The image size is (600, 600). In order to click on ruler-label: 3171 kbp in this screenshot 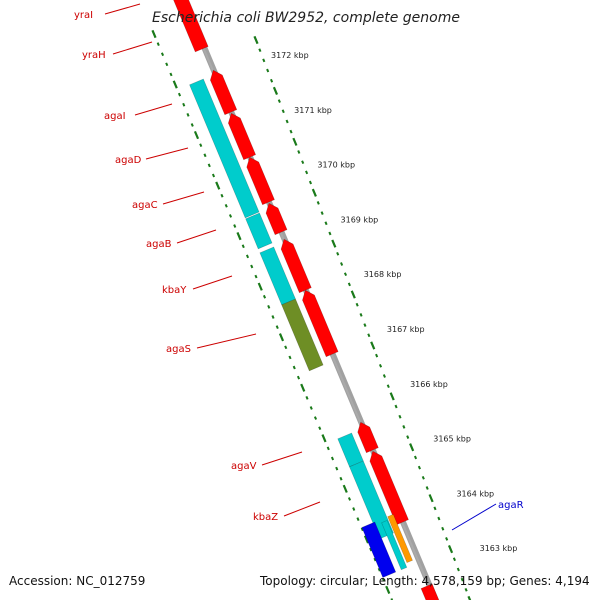, I will do `click(313, 110)`.